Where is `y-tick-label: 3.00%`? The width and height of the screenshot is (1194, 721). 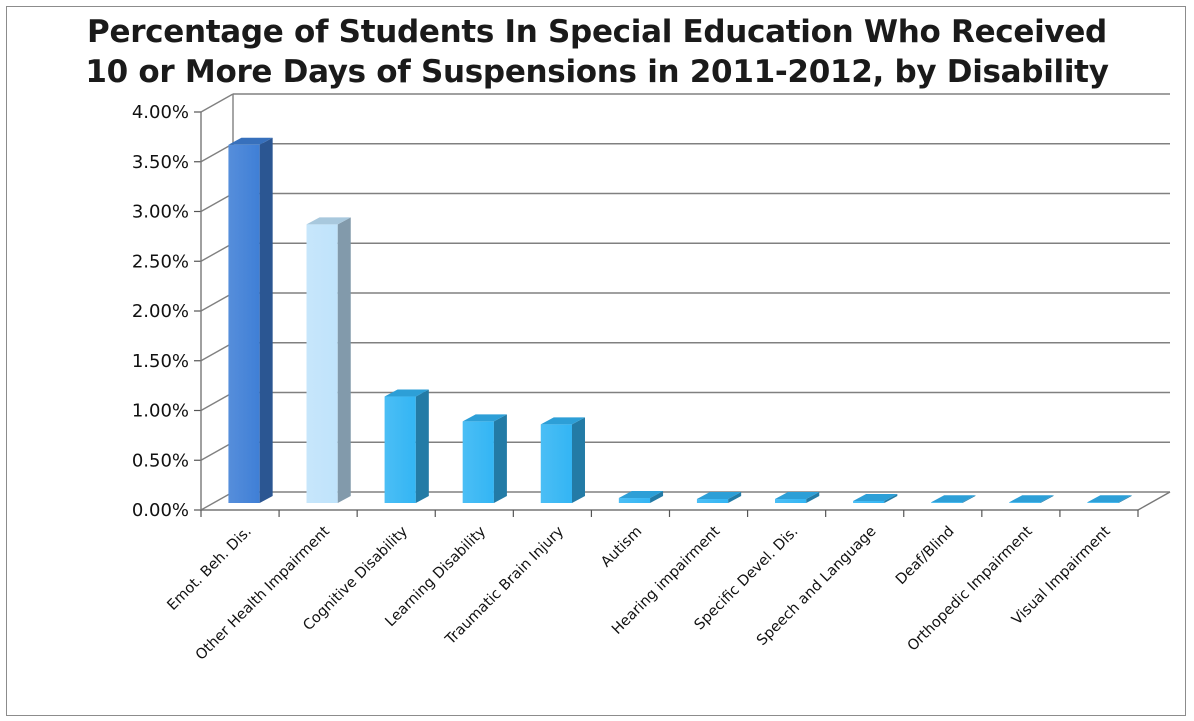
y-tick-label: 3.00% is located at coordinates (160, 212).